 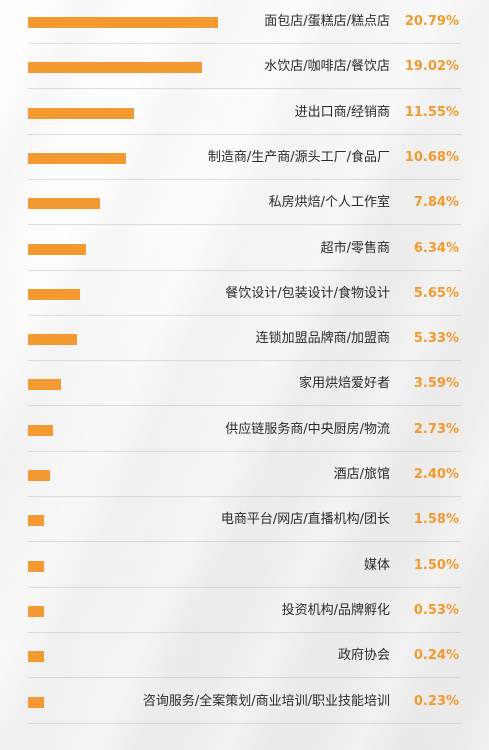 What do you see at coordinates (361, 474) in the screenshot?
I see `category-label: 酒店/旅馆` at bounding box center [361, 474].